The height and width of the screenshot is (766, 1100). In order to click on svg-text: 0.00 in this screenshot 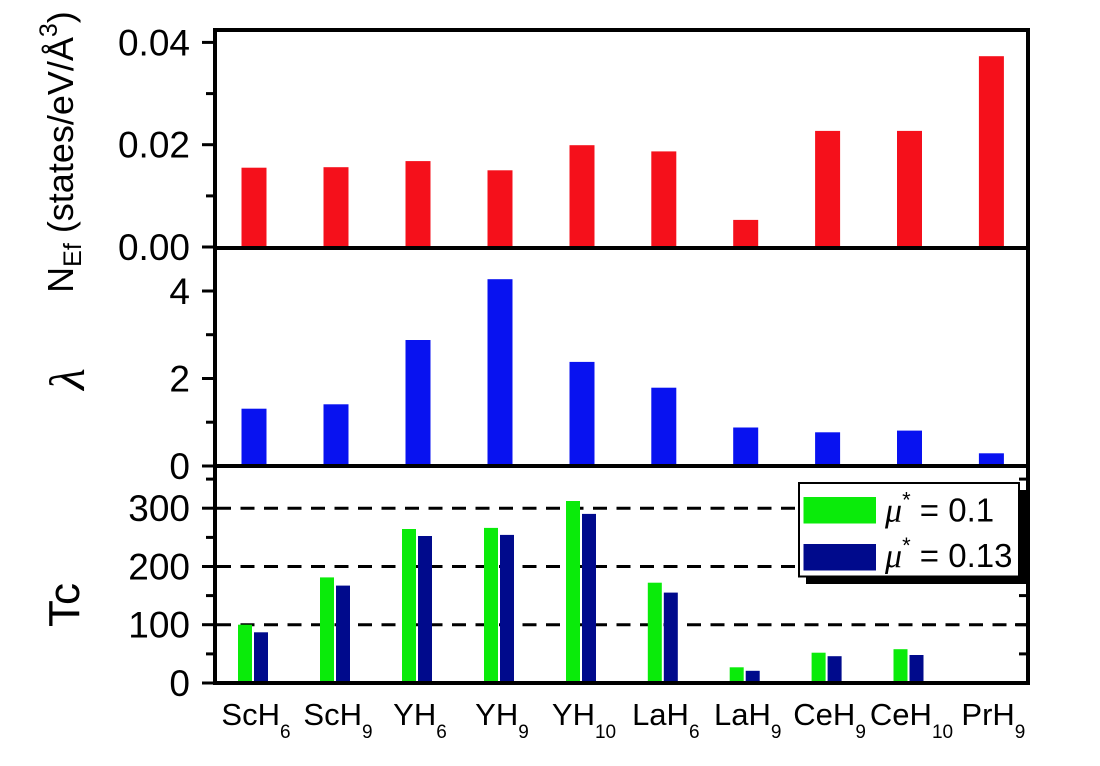, I will do `click(154, 247)`.